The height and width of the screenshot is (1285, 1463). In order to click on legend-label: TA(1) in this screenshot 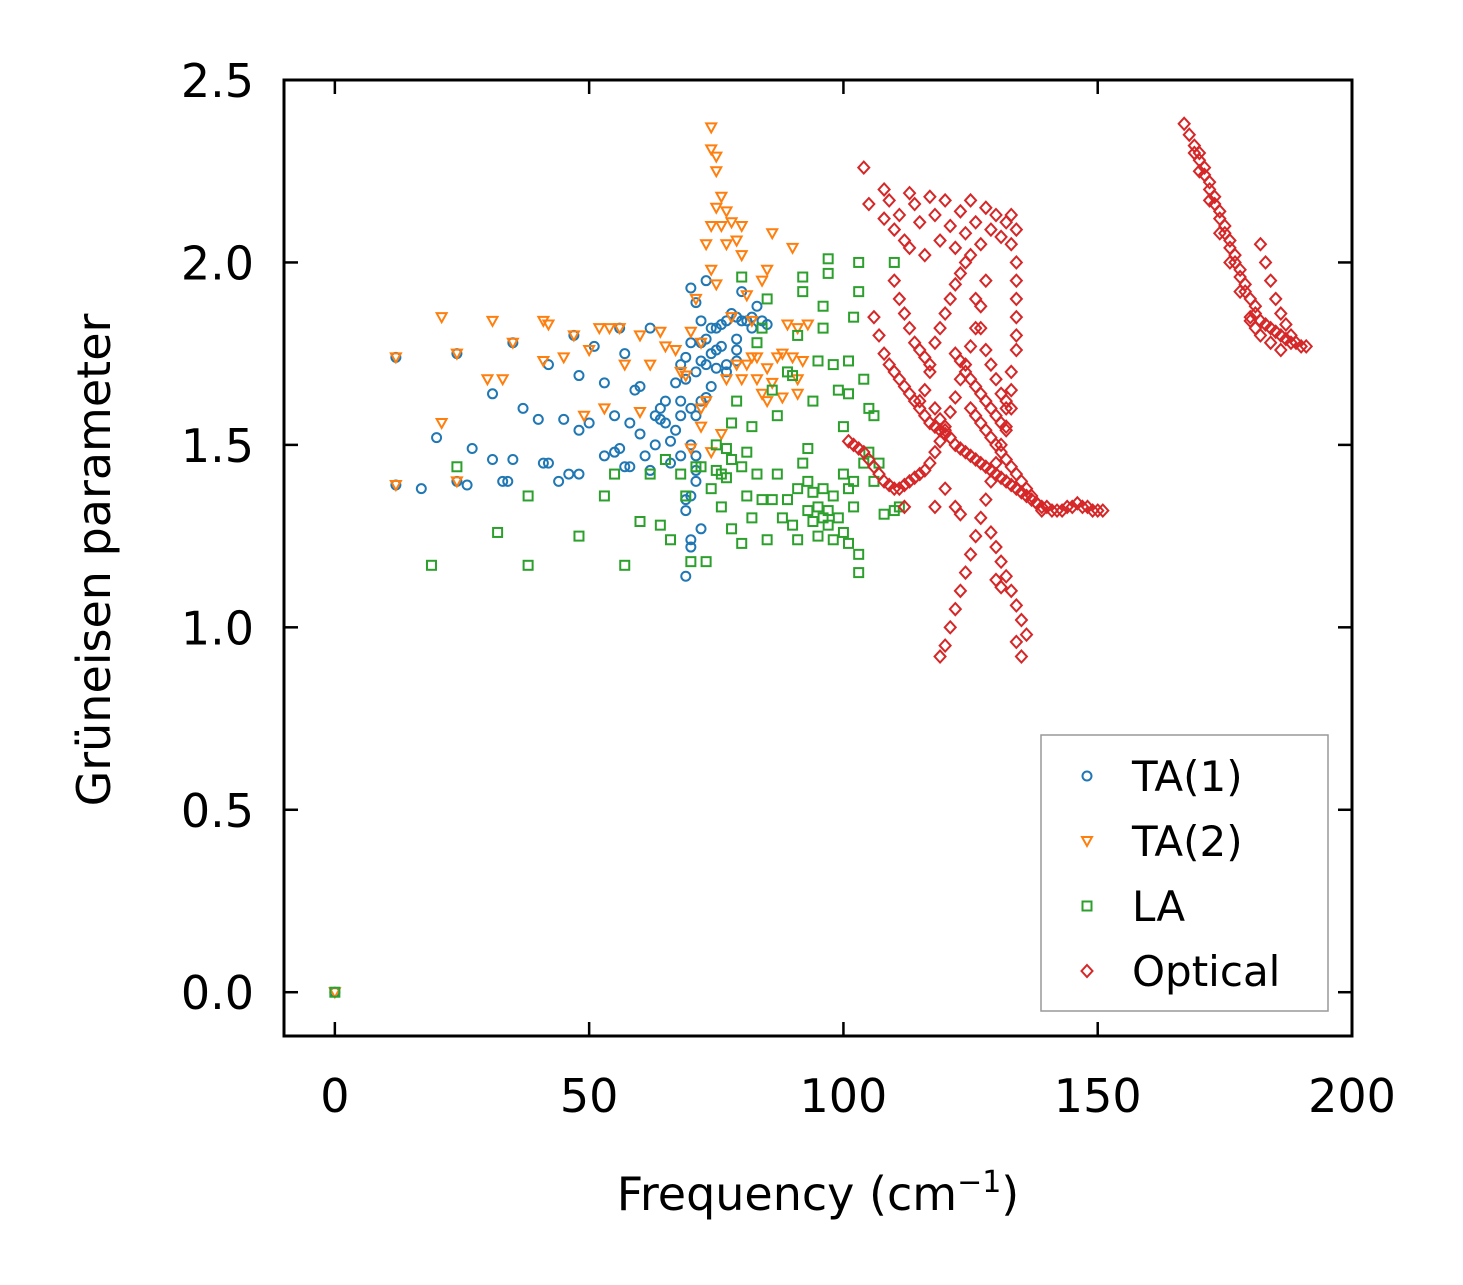, I will do `click(1187, 776)`.